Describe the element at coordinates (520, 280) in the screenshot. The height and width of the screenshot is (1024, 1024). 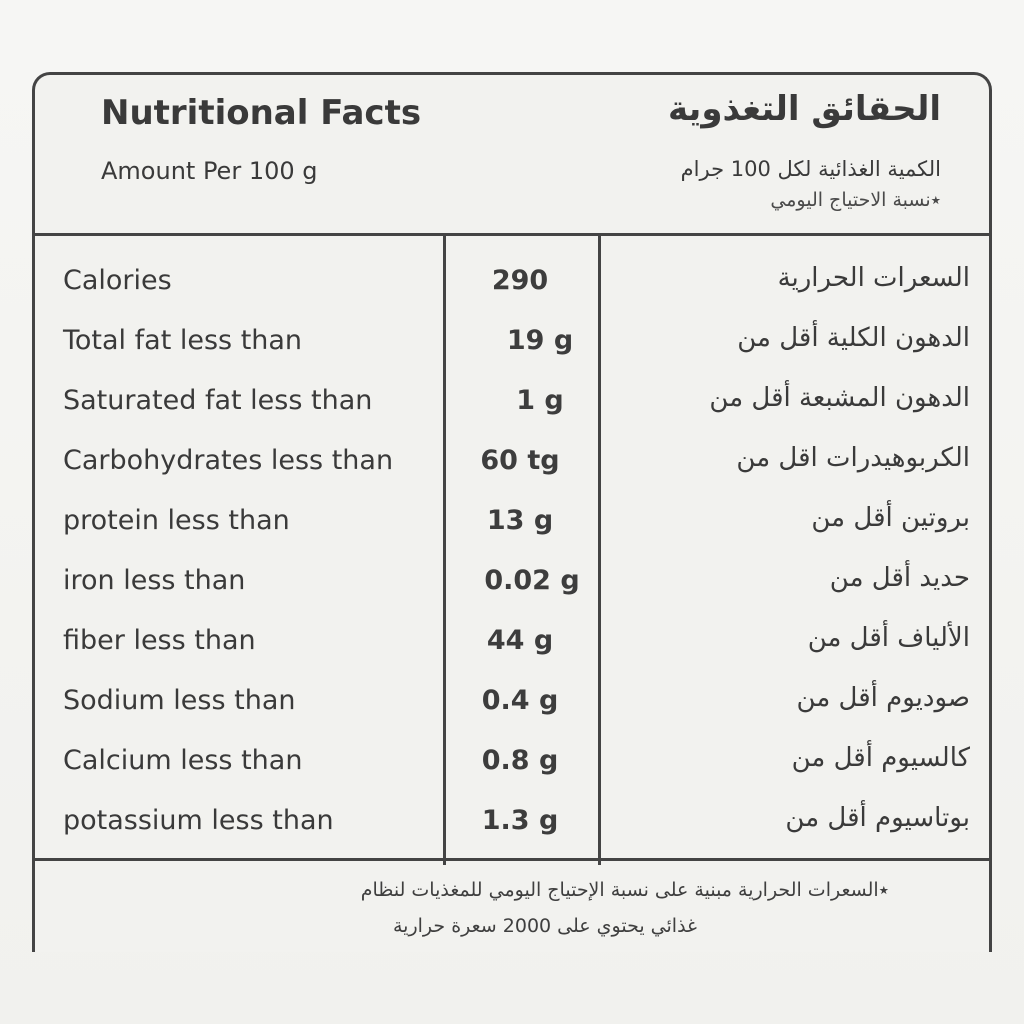
I see `nutrient-value: 290` at that location.